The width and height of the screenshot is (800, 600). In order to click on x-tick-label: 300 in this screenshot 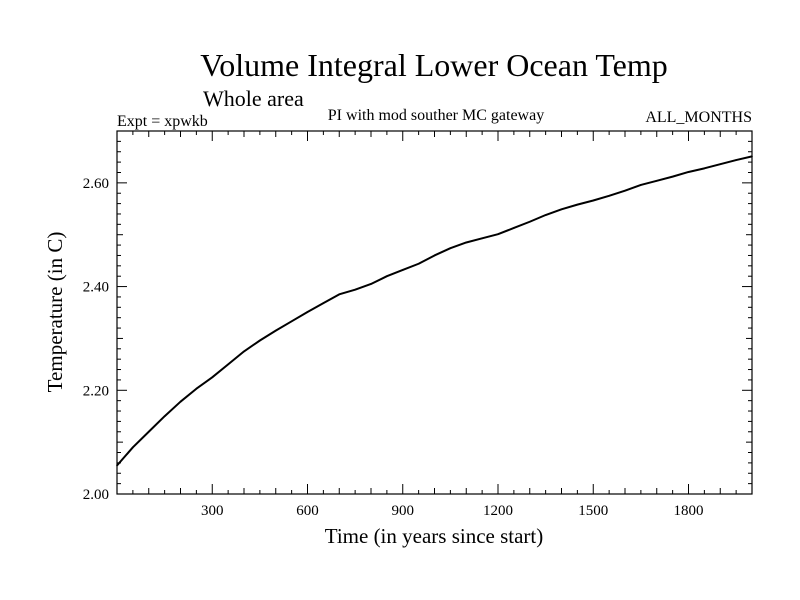, I will do `click(212, 511)`.